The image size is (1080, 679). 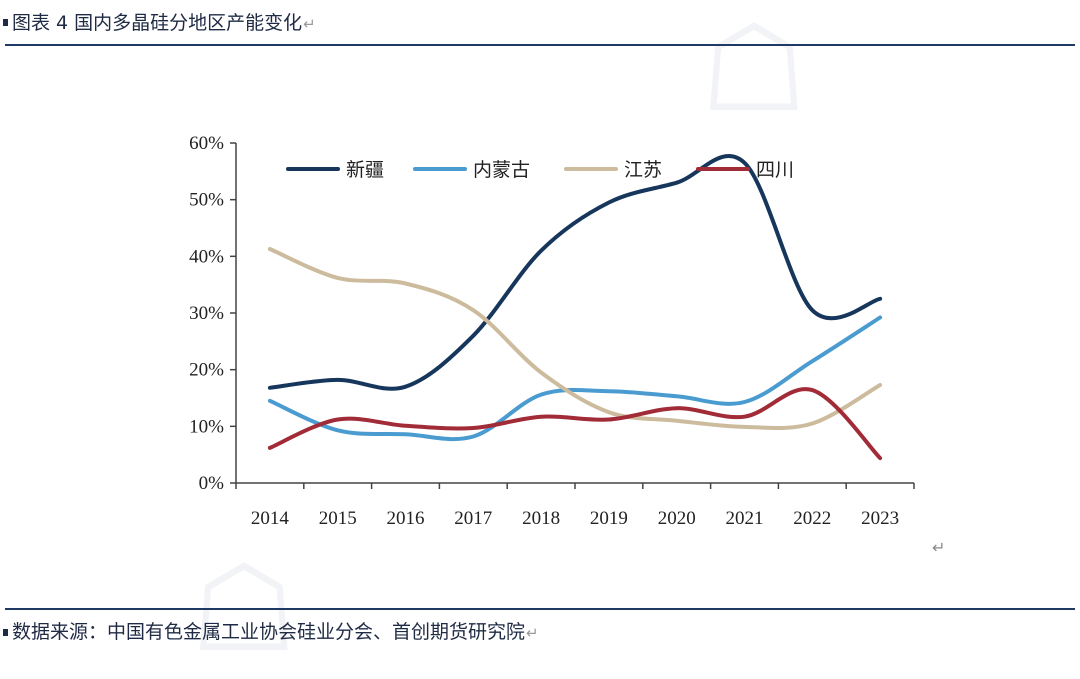 I want to click on legend-label: 四川, so click(x=775, y=170).